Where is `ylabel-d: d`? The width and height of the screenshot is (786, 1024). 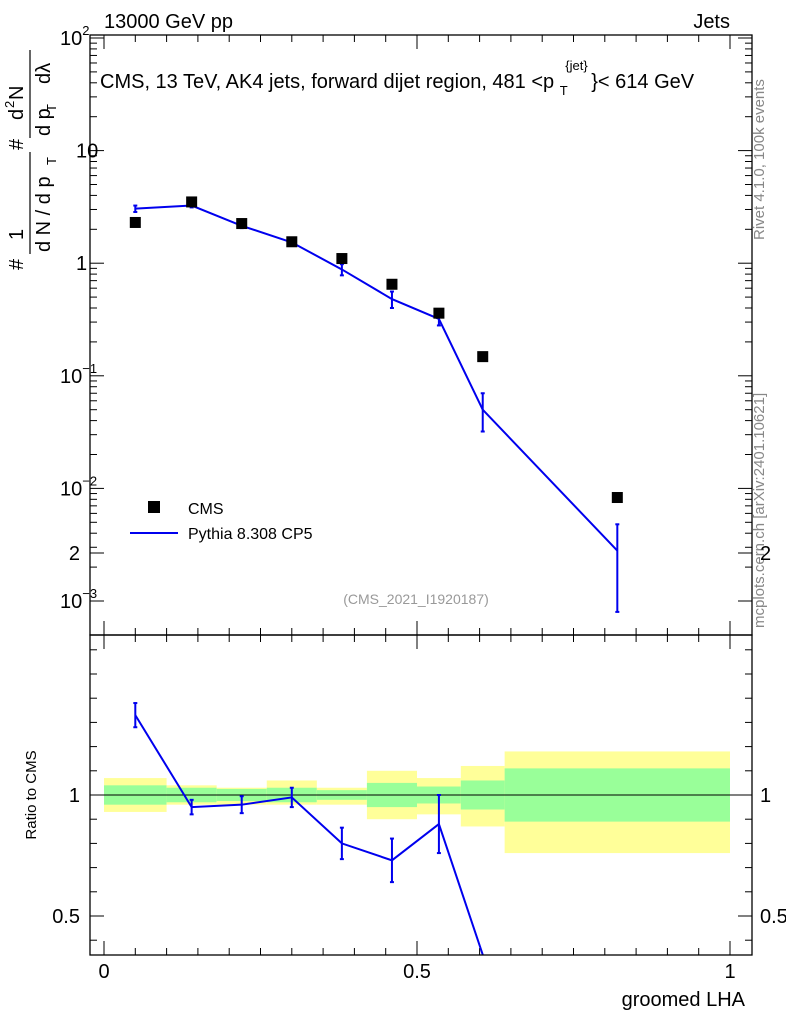 ylabel-d: d is located at coordinates (17, 114).